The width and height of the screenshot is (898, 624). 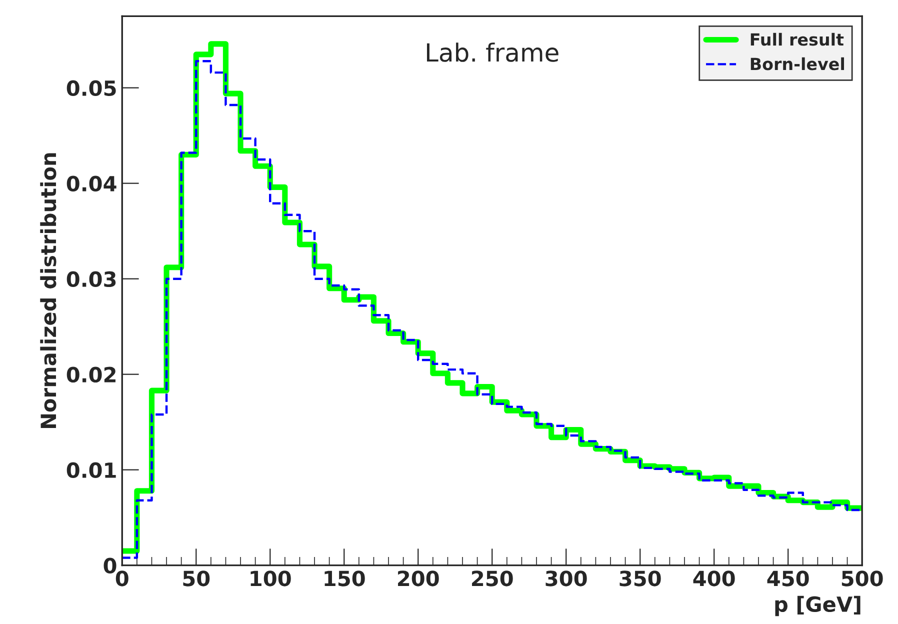 I want to click on x-tick-label: 100, so click(x=270, y=578).